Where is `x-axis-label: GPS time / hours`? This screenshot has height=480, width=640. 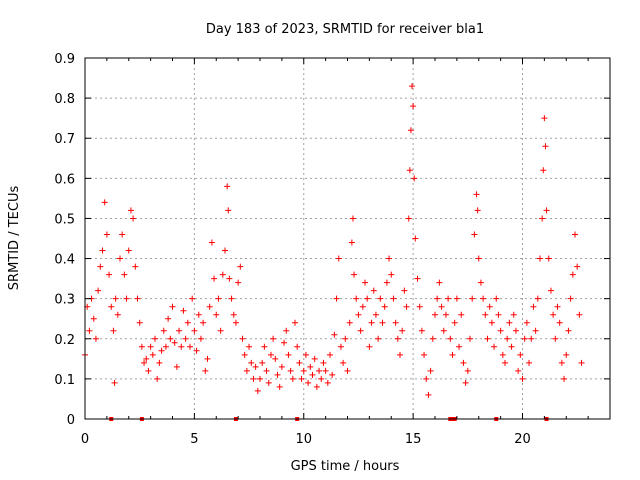 x-axis-label: GPS time / hours is located at coordinates (345, 466).